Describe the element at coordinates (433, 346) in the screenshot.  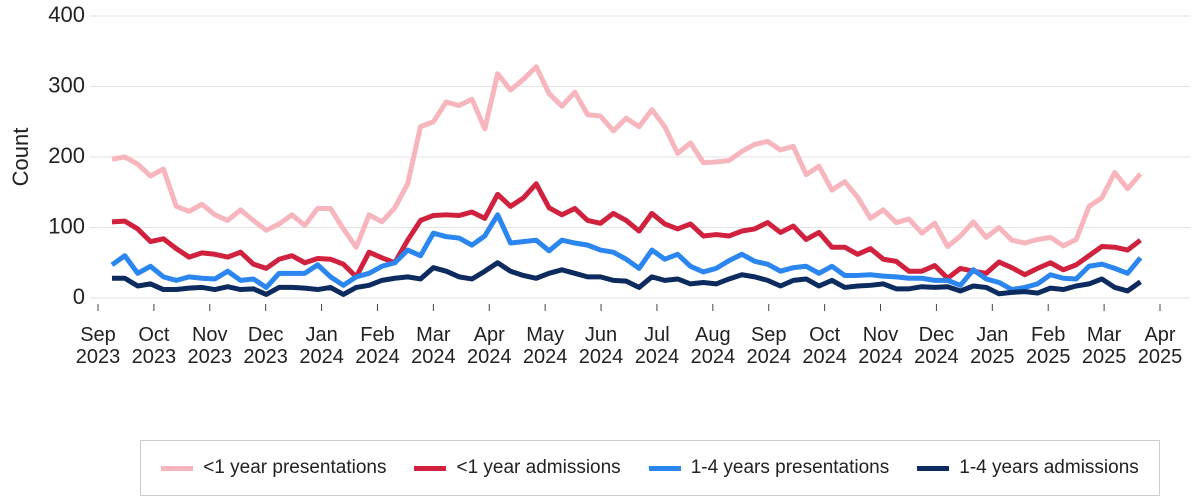
I see `x-tick-label: Mar 2024` at that location.